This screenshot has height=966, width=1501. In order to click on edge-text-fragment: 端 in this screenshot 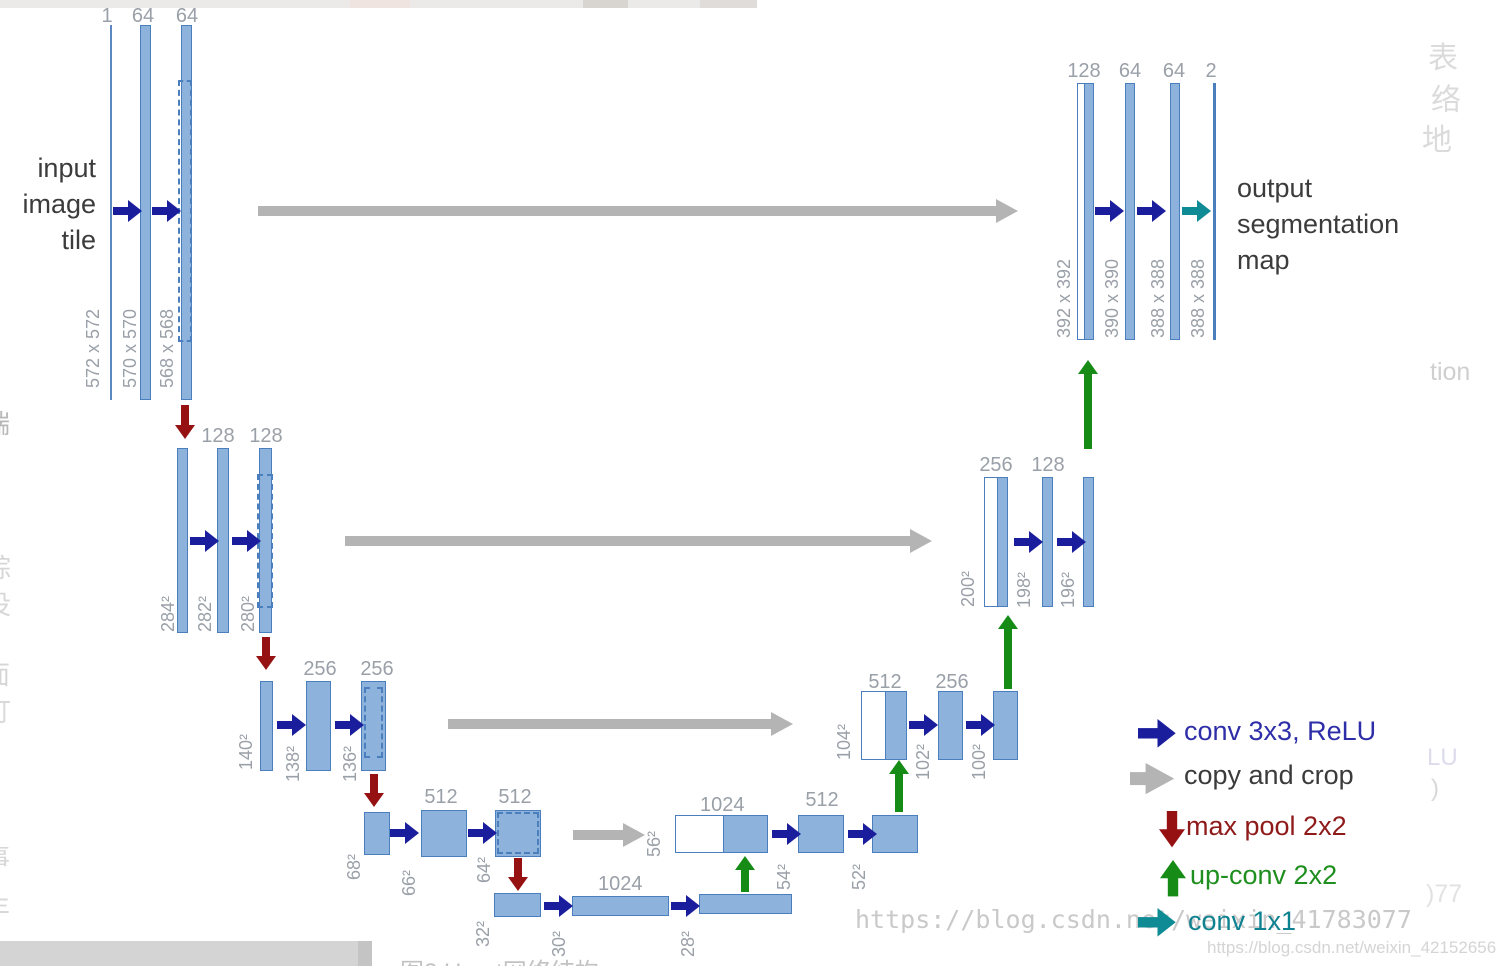, I will do `click(5, 422)`.